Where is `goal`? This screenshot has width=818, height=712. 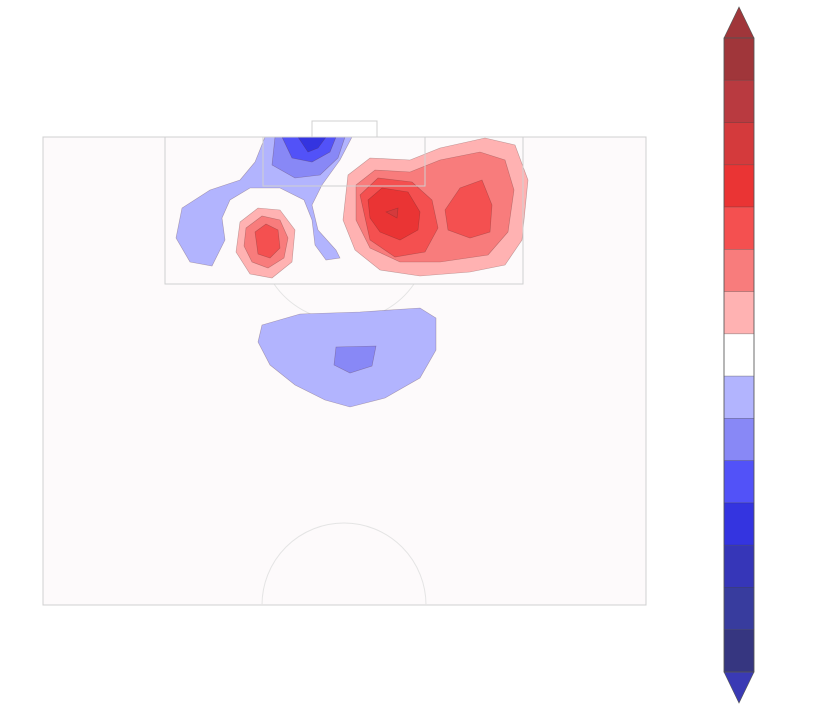 goal is located at coordinates (344, 129).